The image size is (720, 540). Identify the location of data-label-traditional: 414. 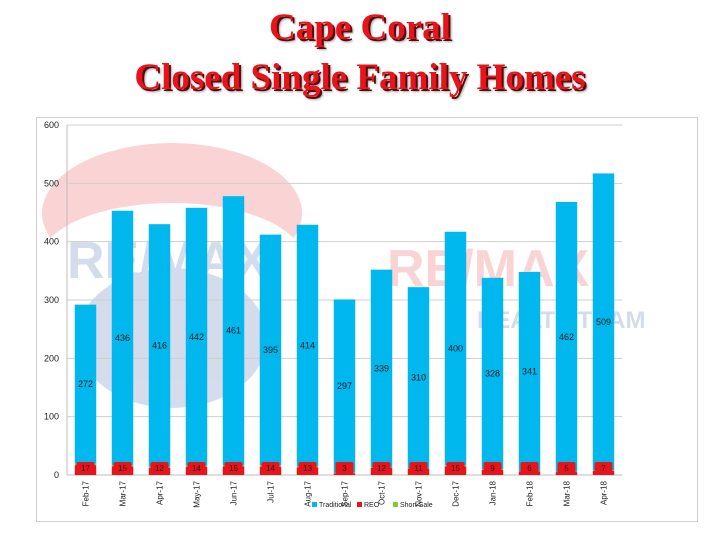
(307, 346).